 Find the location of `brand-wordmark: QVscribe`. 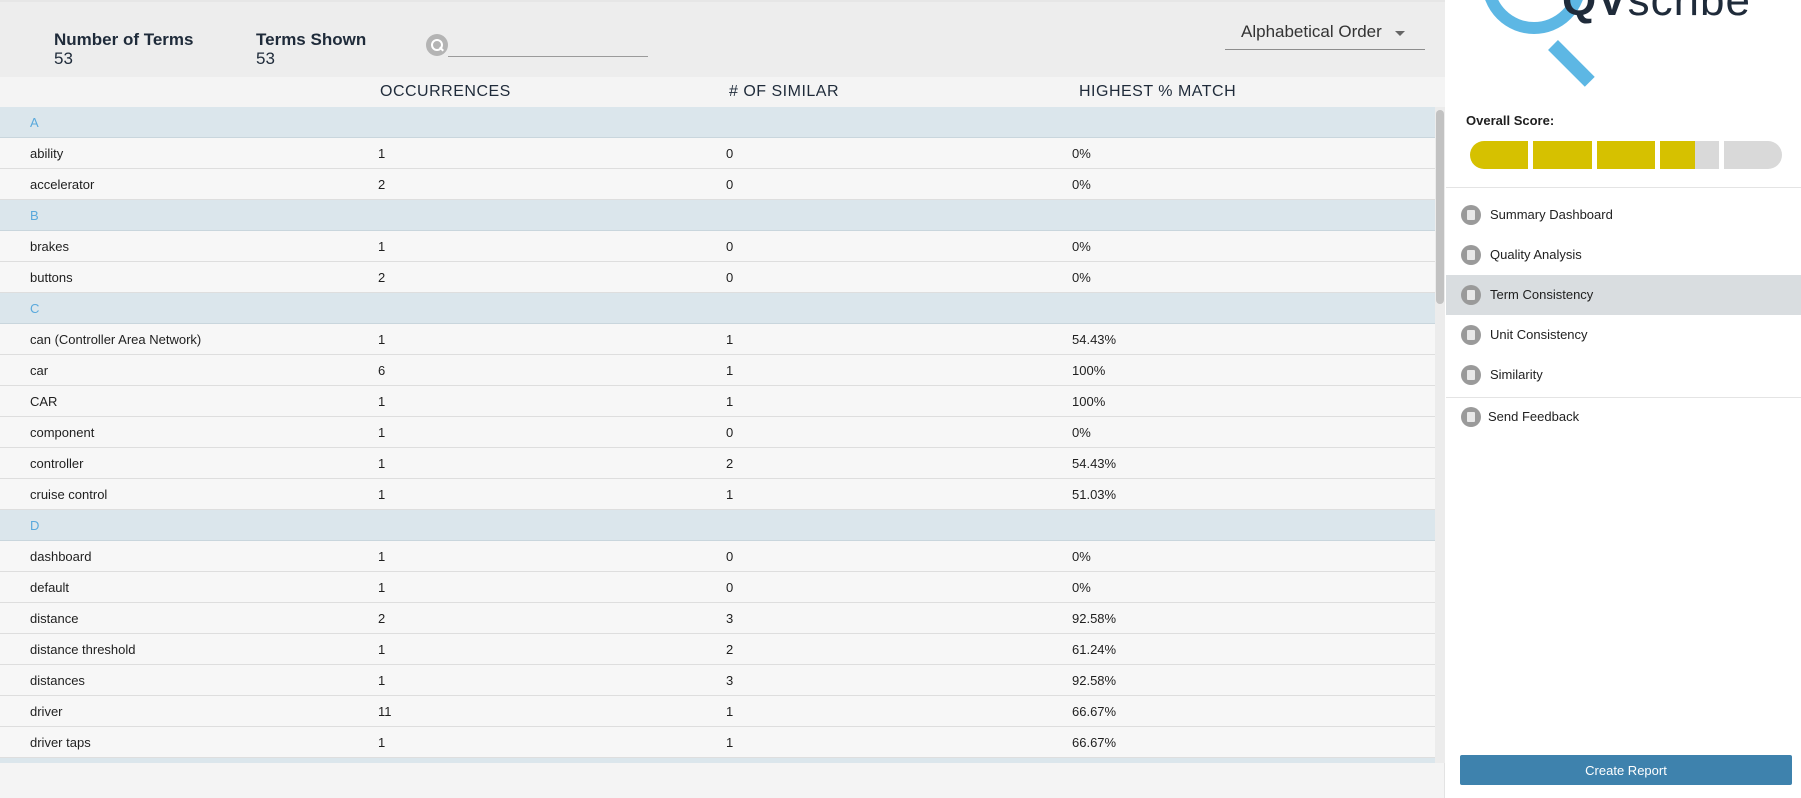

brand-wordmark: QVscribe is located at coordinates (1656, 13).